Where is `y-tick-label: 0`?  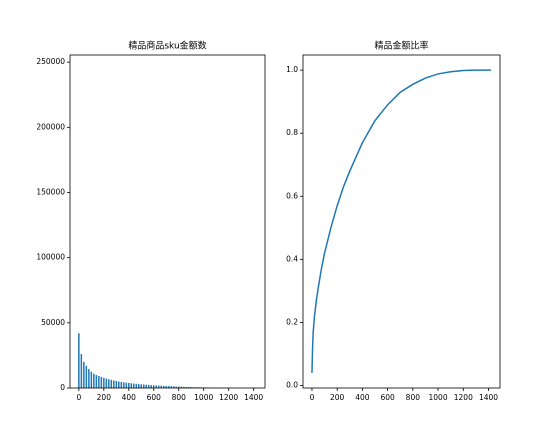
y-tick-label: 0 is located at coordinates (62, 387).